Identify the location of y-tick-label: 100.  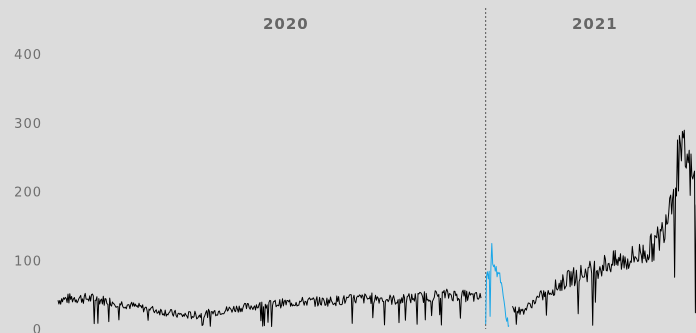
(28, 261).